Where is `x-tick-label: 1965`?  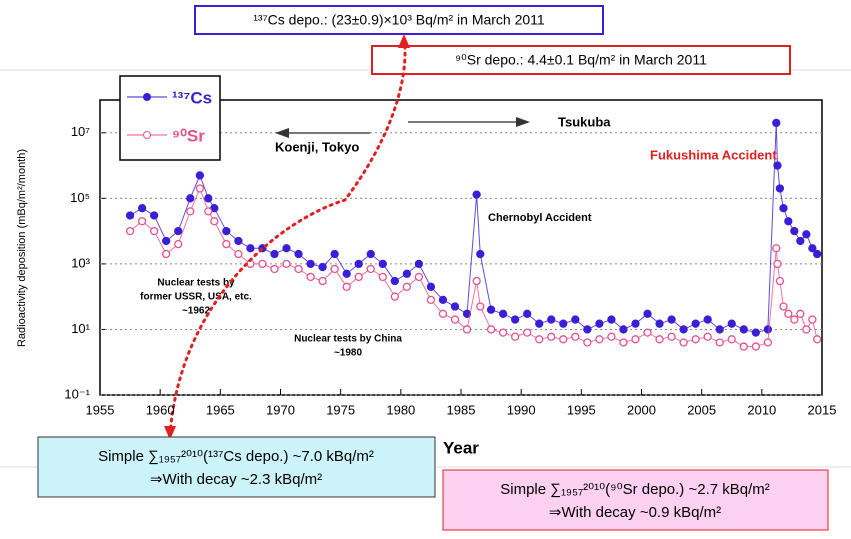 x-tick-label: 1965 is located at coordinates (220, 409).